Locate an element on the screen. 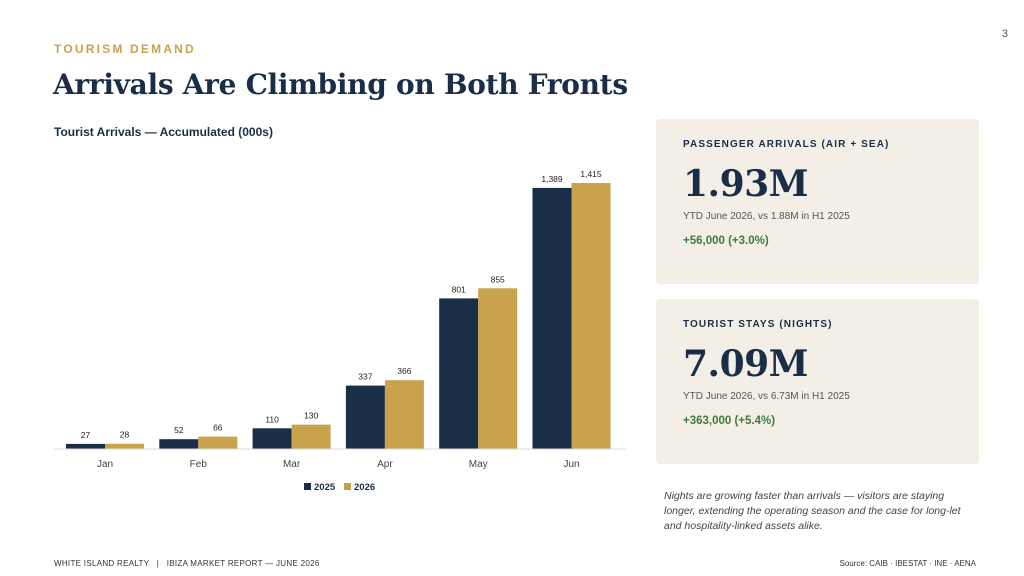 This screenshot has height=576, width=1024. bar-2026-feb is located at coordinates (218, 442).